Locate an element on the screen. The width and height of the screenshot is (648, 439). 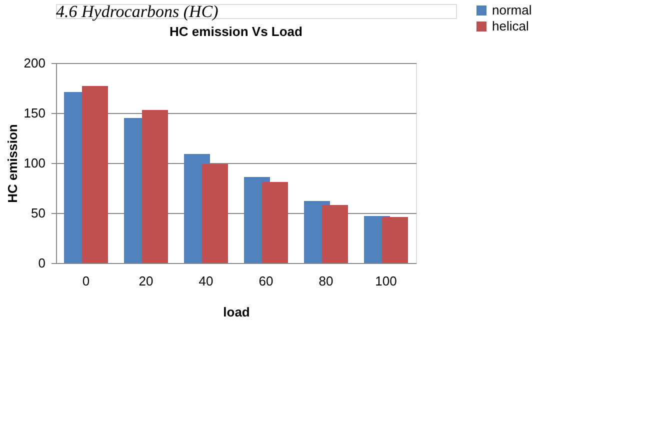
legend-label: helical is located at coordinates (510, 26).